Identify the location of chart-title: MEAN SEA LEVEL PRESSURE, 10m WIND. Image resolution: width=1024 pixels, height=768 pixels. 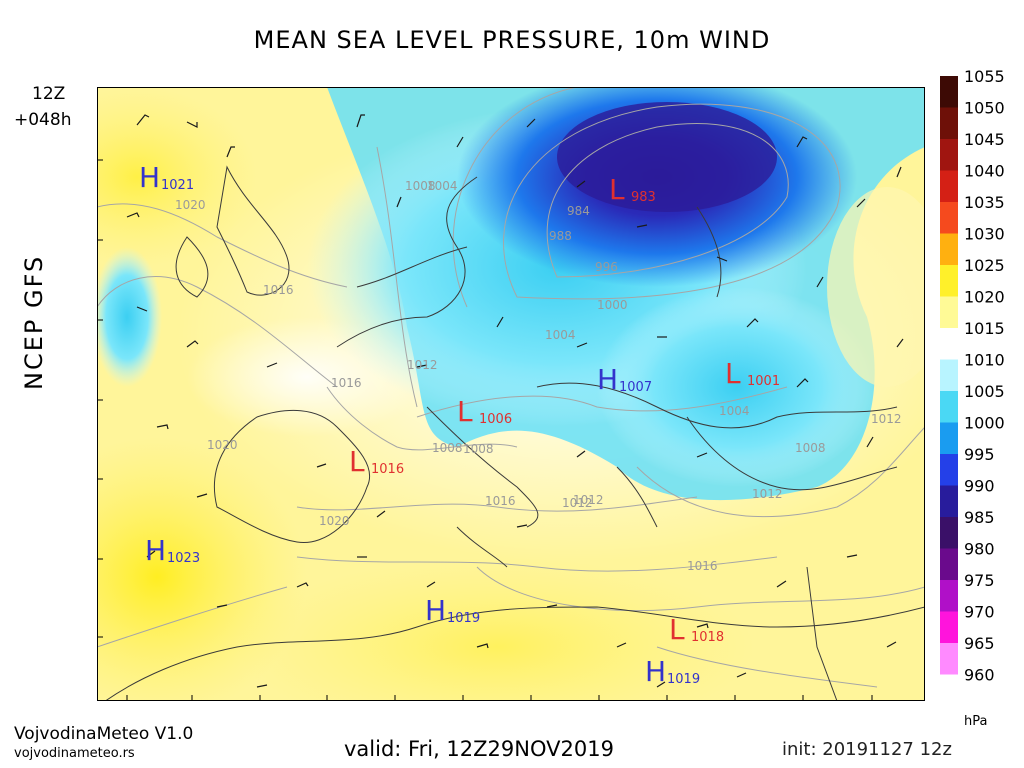
(512, 40).